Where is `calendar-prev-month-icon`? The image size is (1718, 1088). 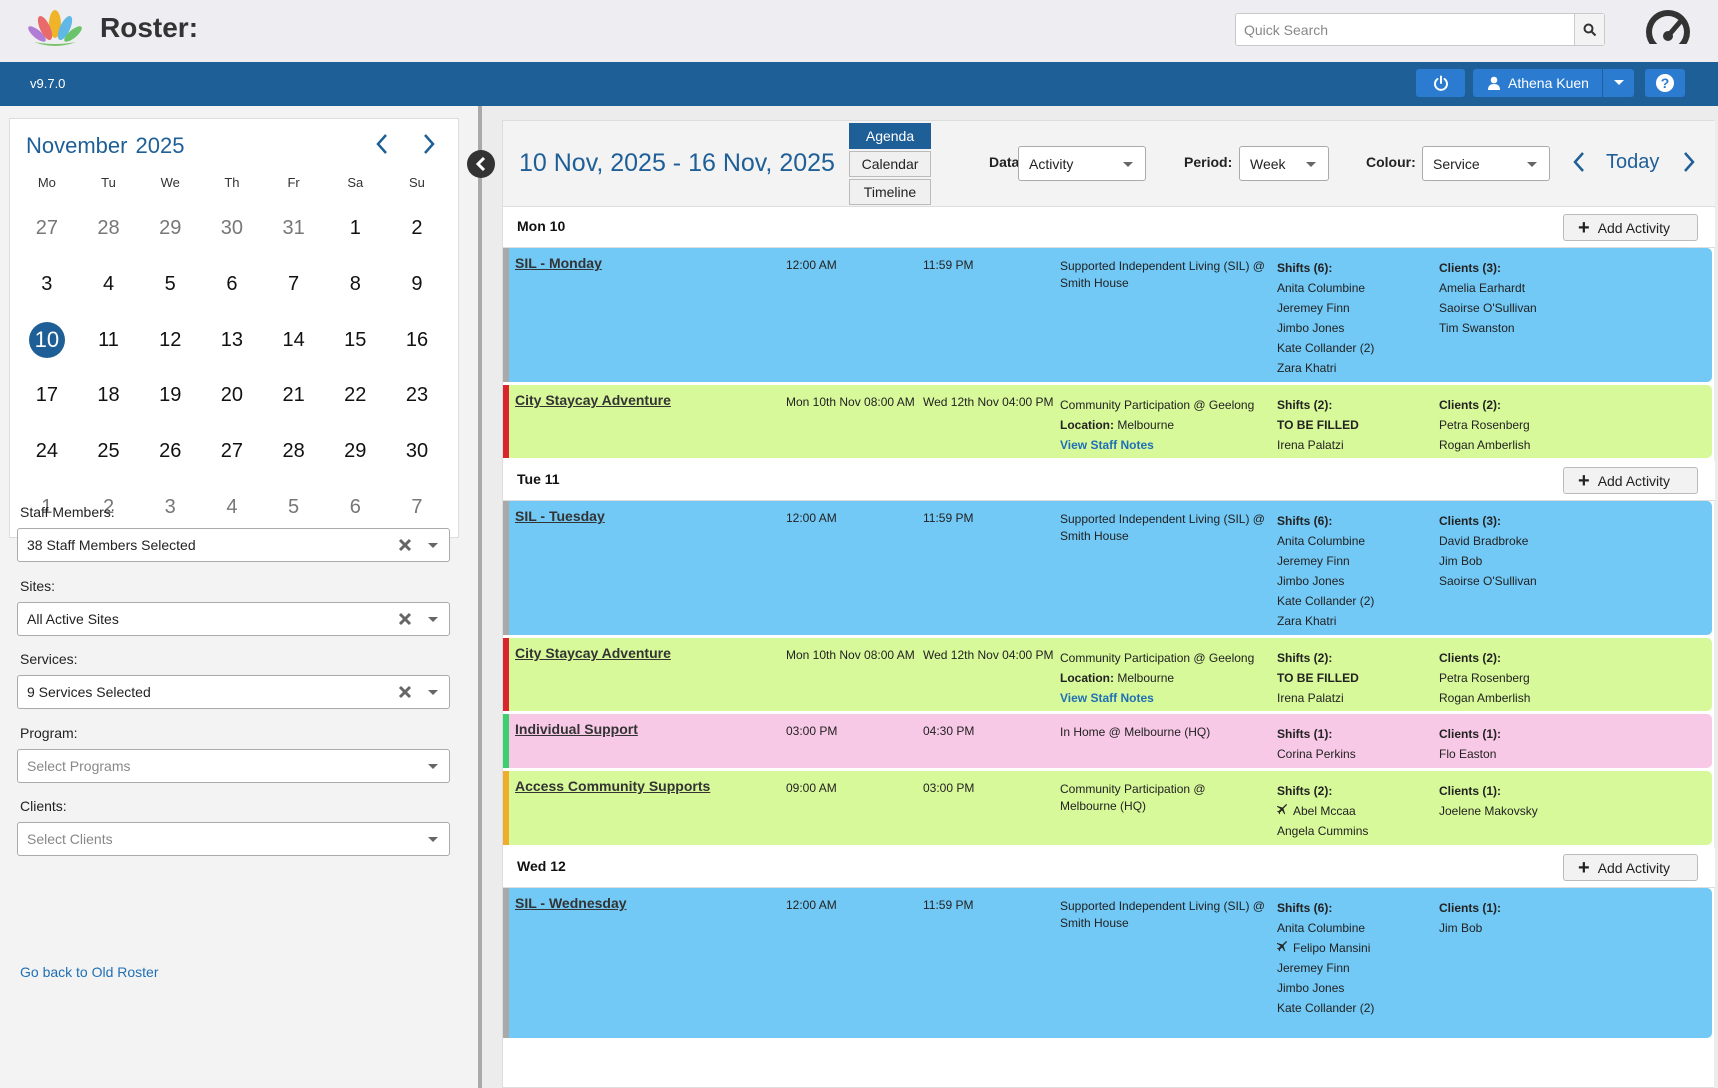
calendar-prev-month-icon is located at coordinates (382, 144).